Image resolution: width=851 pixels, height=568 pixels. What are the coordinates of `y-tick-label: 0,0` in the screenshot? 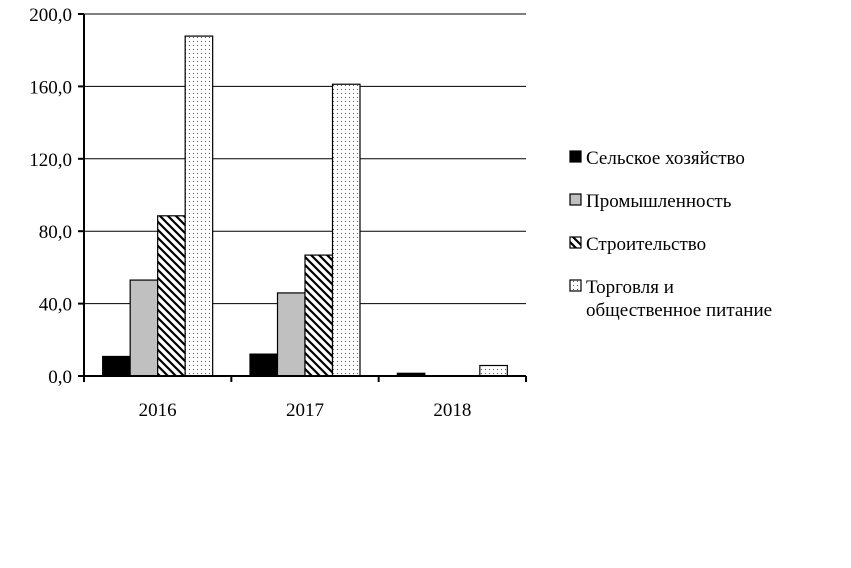 It's located at (60, 377).